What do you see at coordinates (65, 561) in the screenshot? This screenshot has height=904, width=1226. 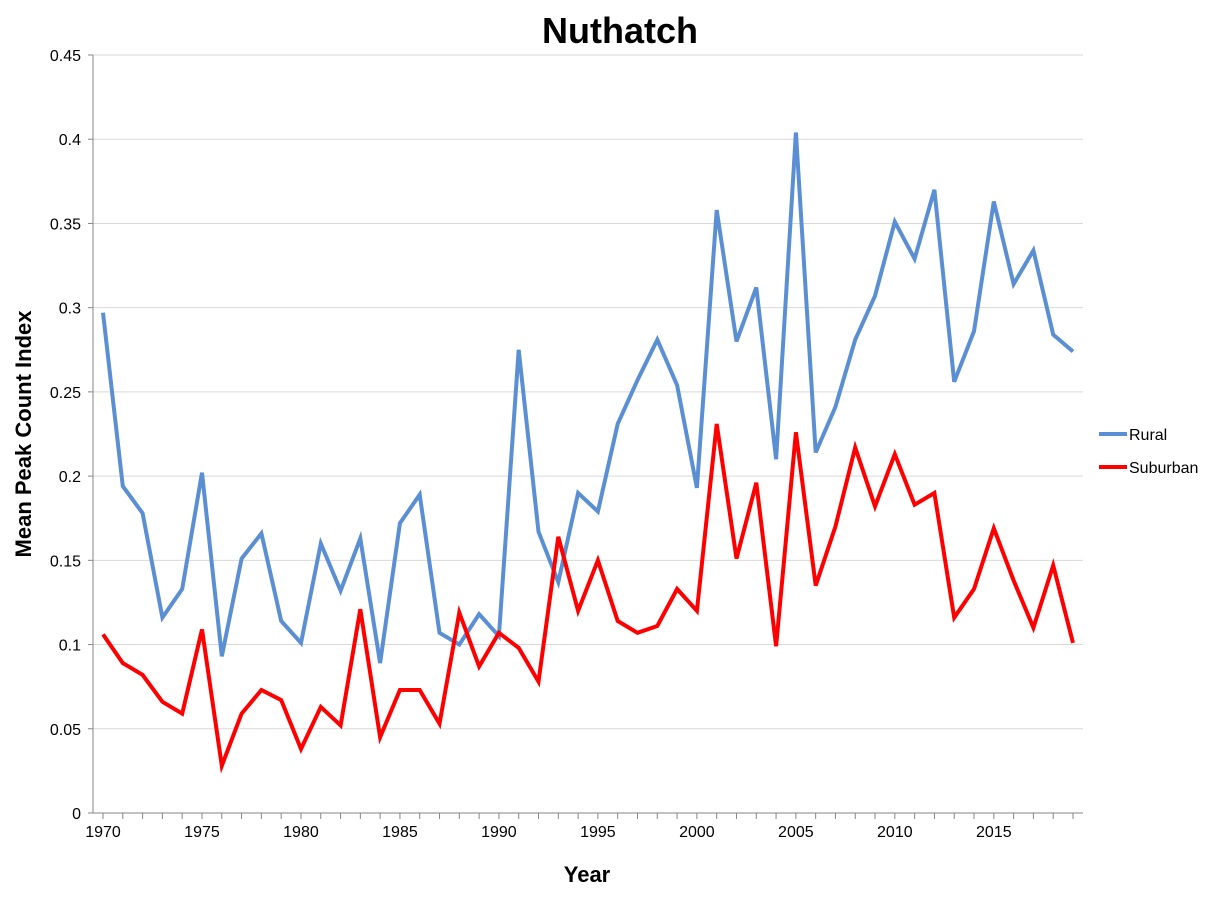 I see `y-tick-label: 0.15` at bounding box center [65, 561].